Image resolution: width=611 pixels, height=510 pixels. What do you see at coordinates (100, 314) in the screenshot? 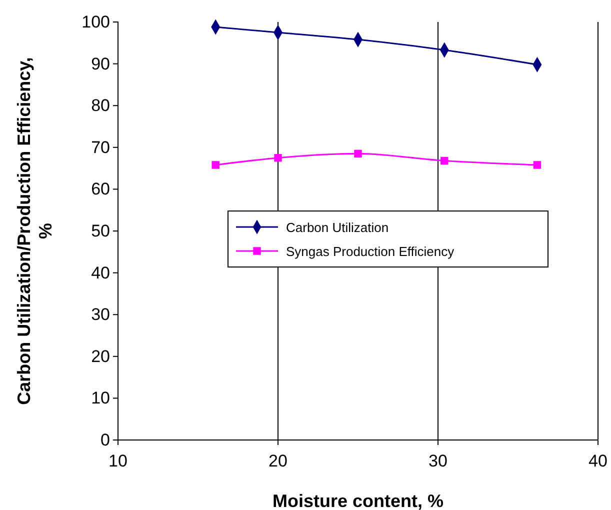
I see `y-tick-label: 30` at bounding box center [100, 314].